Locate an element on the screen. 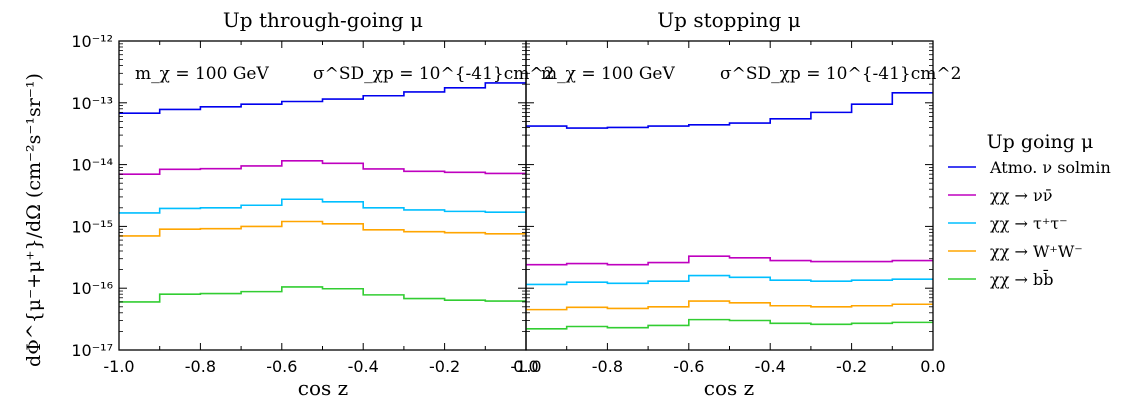 The height and width of the screenshot is (401, 1136). legend-item: χχ → νν̄ is located at coordinates (1000, 195).